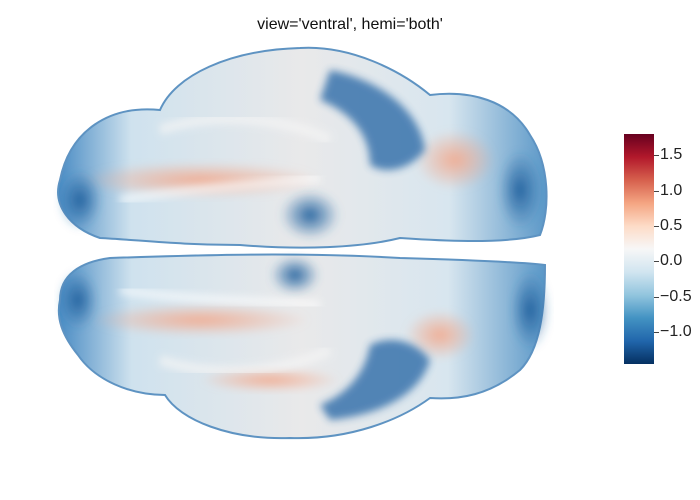 The height and width of the screenshot is (500, 700). Describe the element at coordinates (676, 332) in the screenshot. I see `colorbar-tick-label: −1.0` at that location.